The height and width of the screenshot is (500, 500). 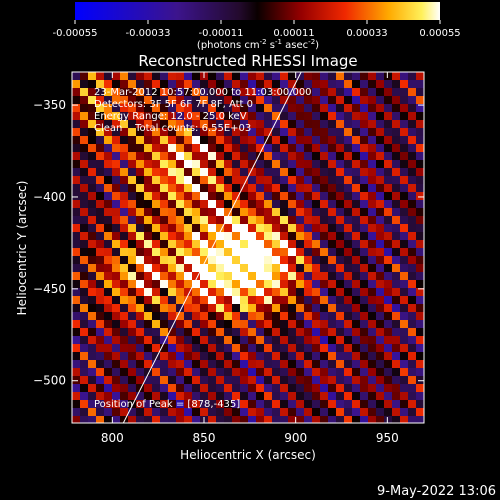 I want to click on colorbar-unit-label: (photons cm-2 s-1 asec-2), so click(x=258, y=44).